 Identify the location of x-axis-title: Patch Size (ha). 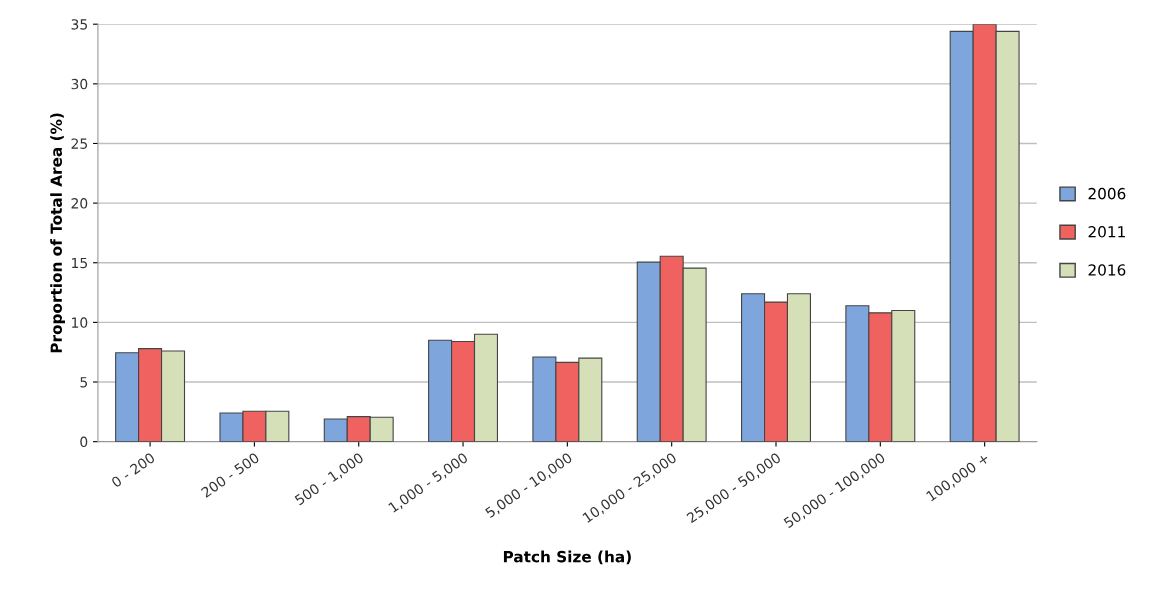
(567, 557).